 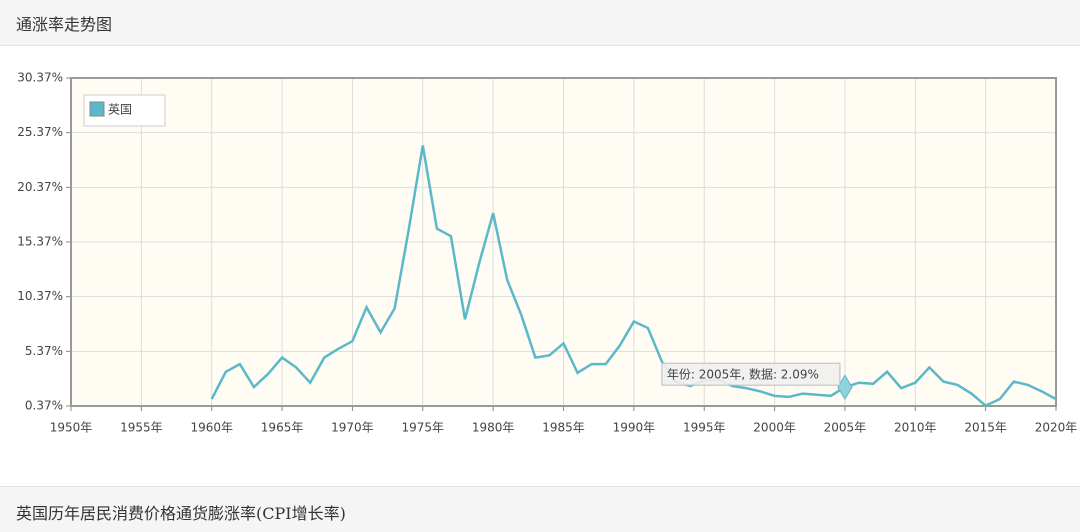 I want to click on x-tick-label: 2015年, so click(x=985, y=428).